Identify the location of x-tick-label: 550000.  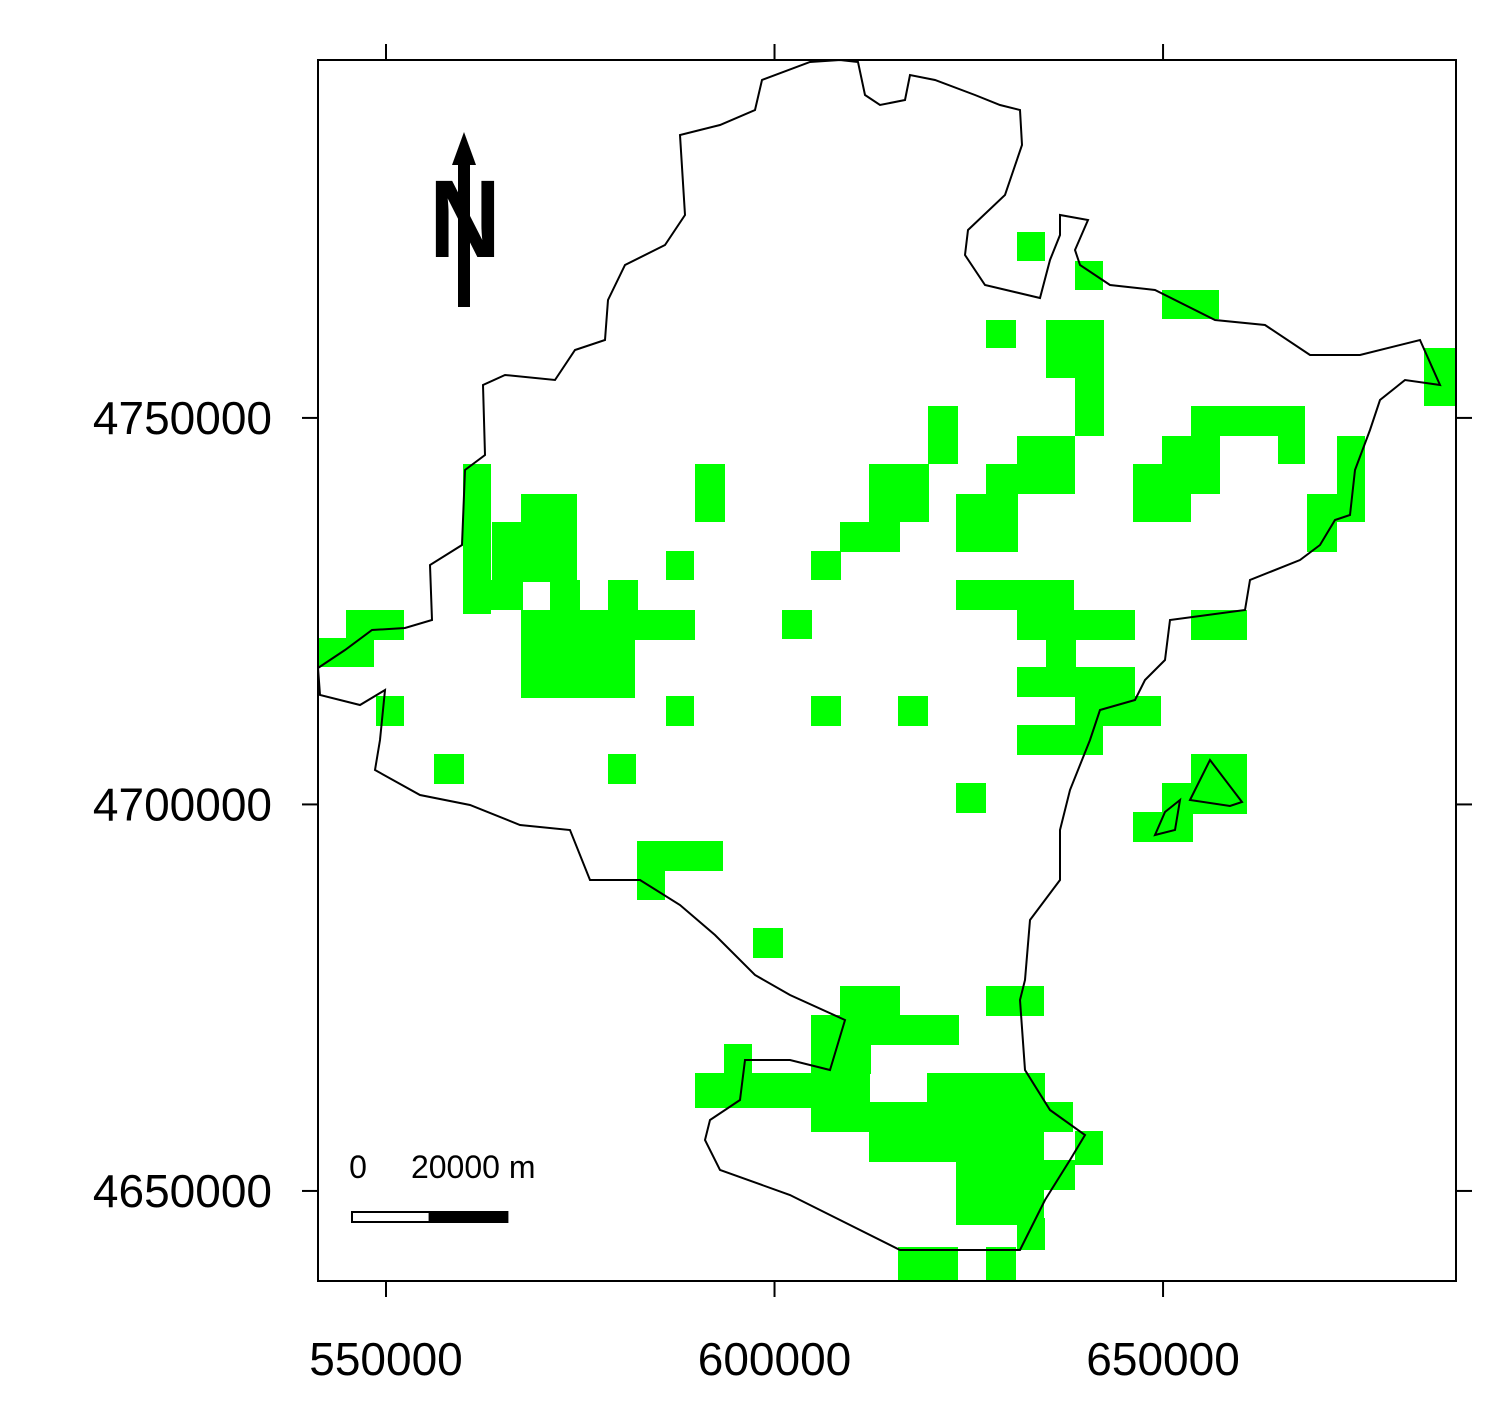
(386, 1359).